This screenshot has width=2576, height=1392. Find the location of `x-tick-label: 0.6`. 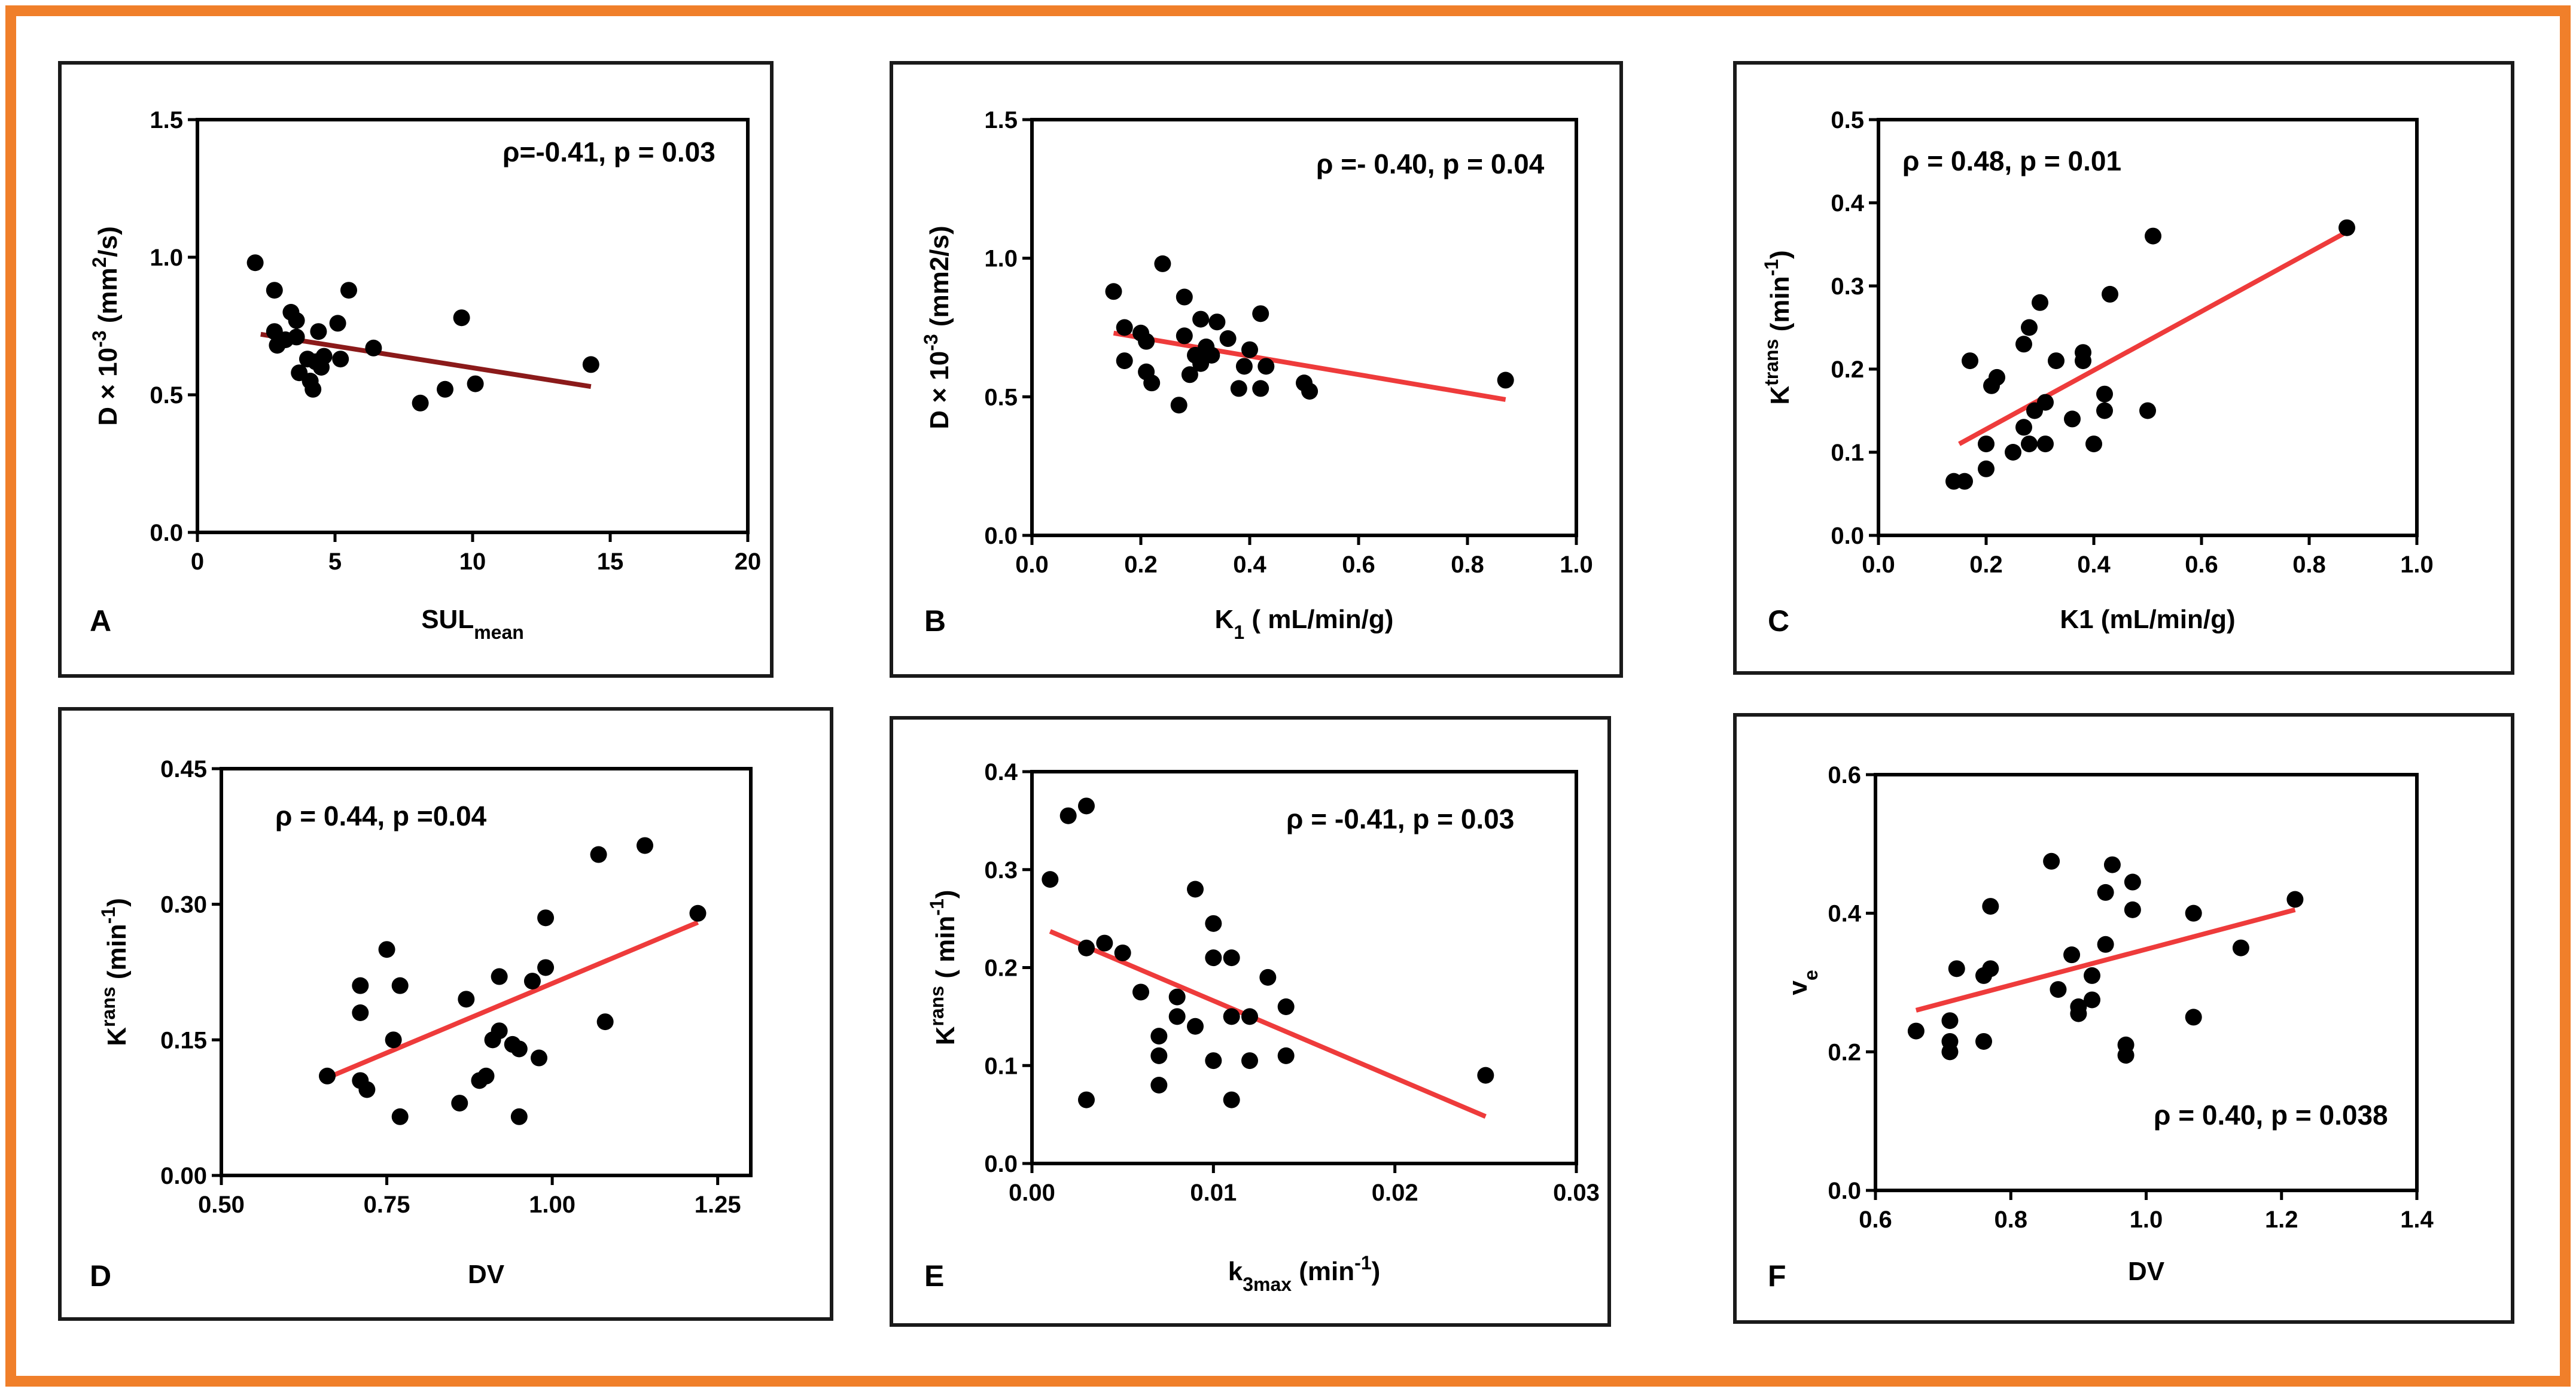

x-tick-label: 0.6 is located at coordinates (1875, 1220).